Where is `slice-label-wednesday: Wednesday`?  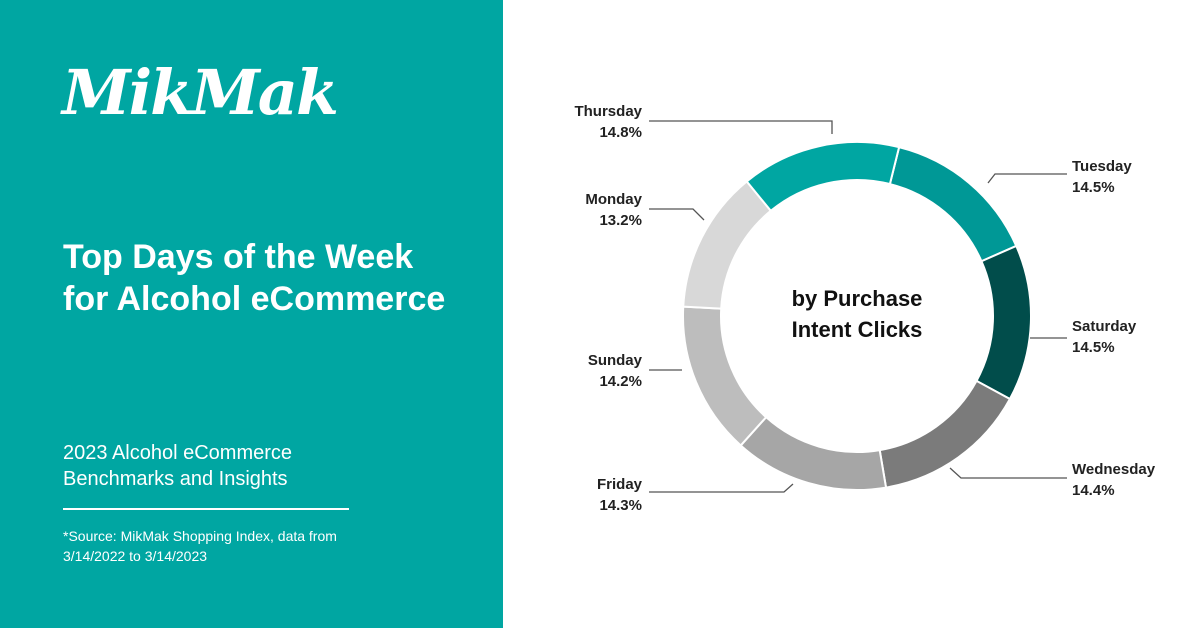
slice-label-wednesday: Wednesday is located at coordinates (1114, 469).